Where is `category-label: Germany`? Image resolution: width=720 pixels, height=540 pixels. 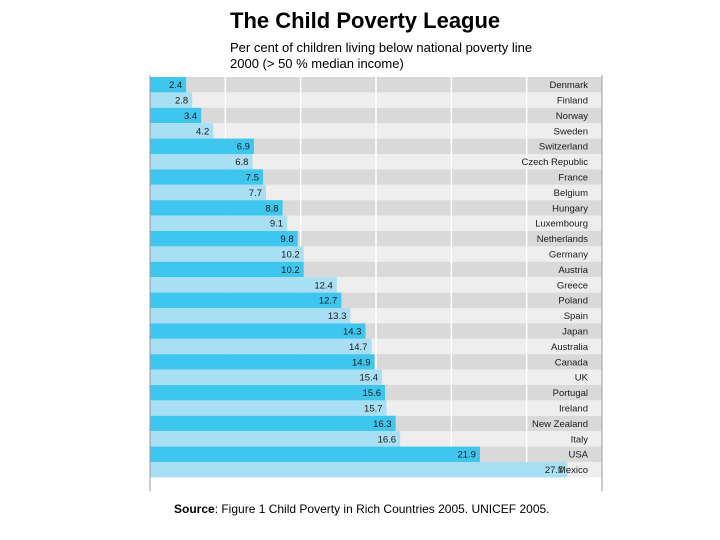 category-label: Germany is located at coordinates (568, 254).